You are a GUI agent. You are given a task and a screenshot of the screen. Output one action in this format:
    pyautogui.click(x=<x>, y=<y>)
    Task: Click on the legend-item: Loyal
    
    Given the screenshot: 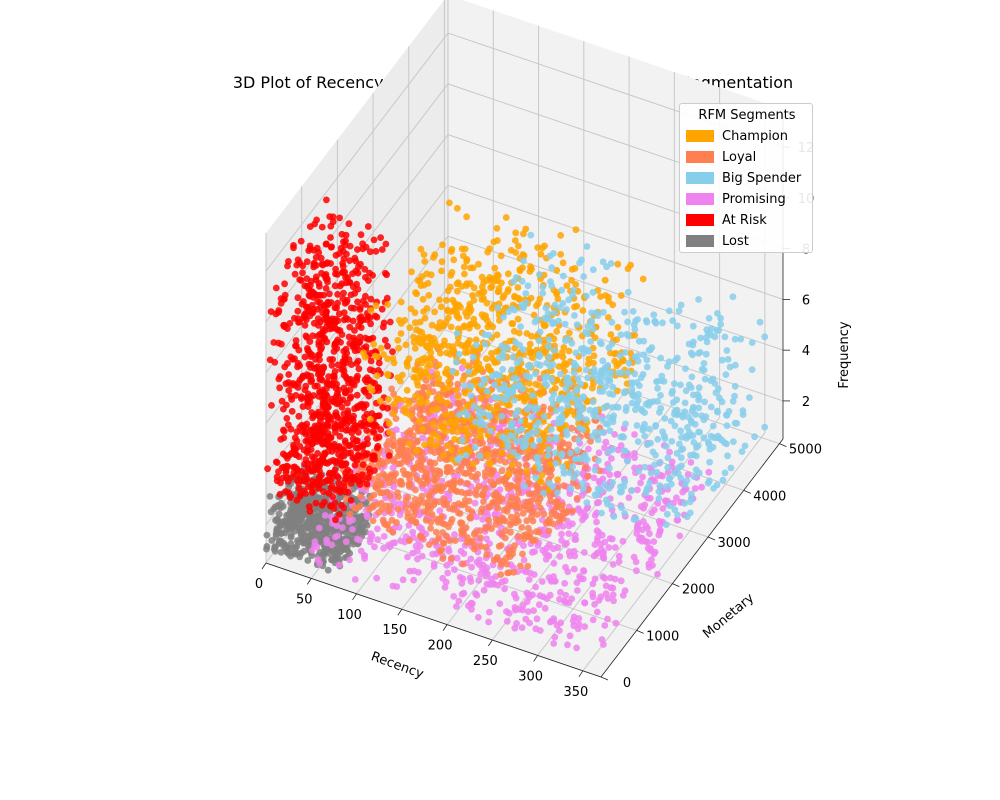 What is the action you would take?
    pyautogui.click(x=721, y=157)
    